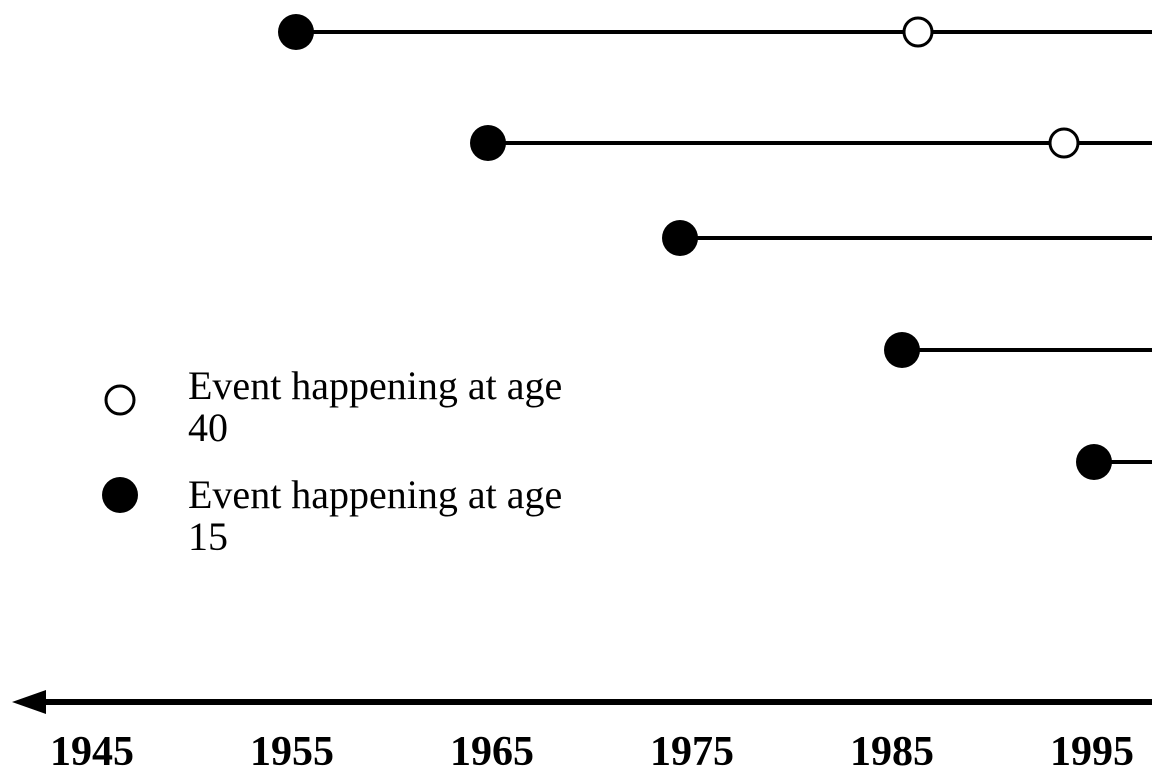 The width and height of the screenshot is (1165, 776). I want to click on x-tick-label: 1975, so click(692, 752).